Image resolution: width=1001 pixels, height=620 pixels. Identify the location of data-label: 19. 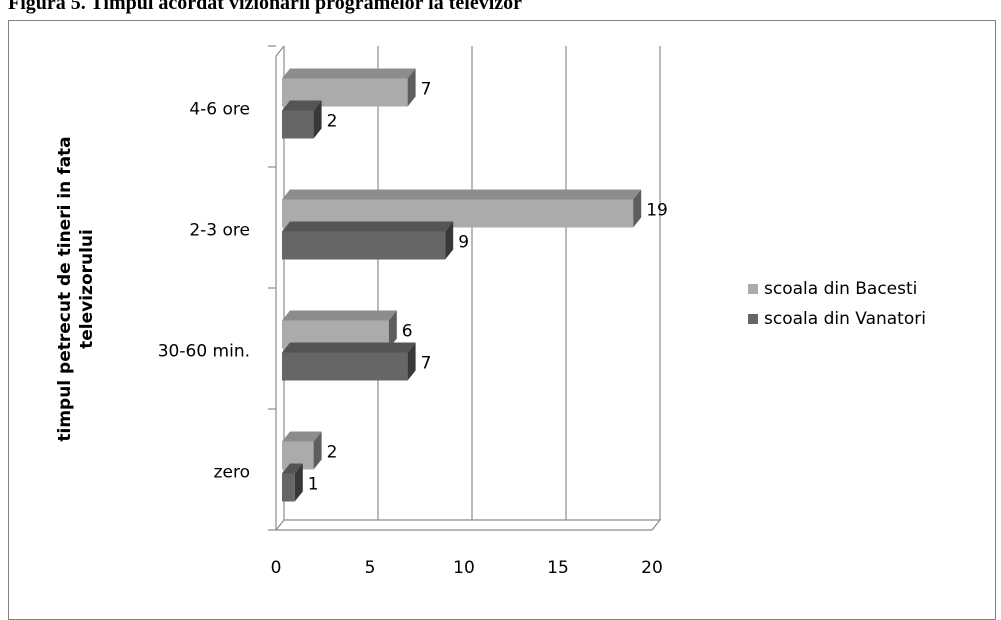
(657, 211).